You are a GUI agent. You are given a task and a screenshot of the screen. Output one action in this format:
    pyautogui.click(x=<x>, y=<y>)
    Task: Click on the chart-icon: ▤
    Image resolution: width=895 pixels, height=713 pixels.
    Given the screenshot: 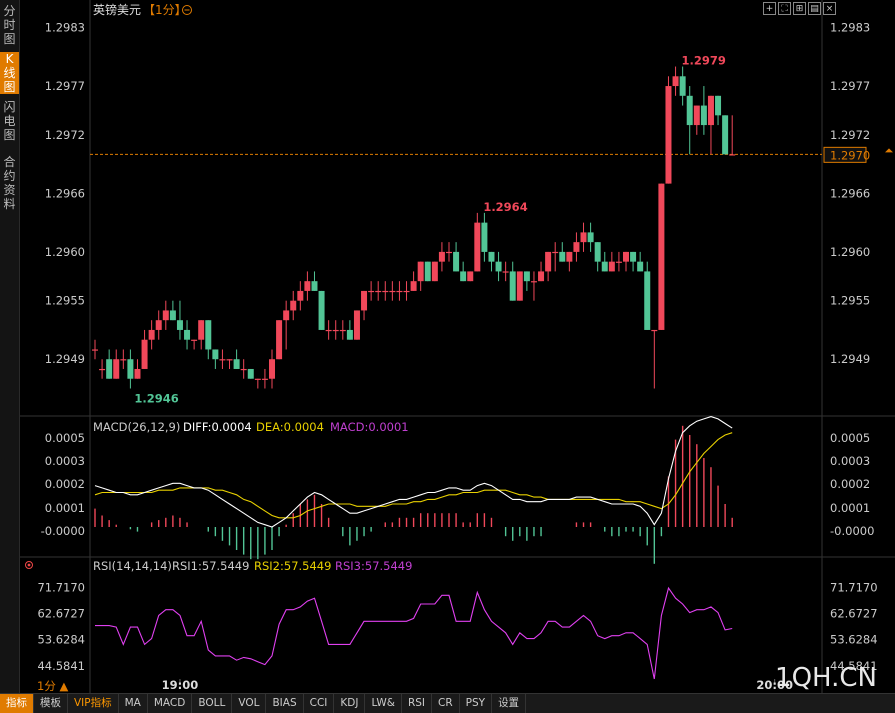 What is the action you would take?
    pyautogui.click(x=814, y=8)
    